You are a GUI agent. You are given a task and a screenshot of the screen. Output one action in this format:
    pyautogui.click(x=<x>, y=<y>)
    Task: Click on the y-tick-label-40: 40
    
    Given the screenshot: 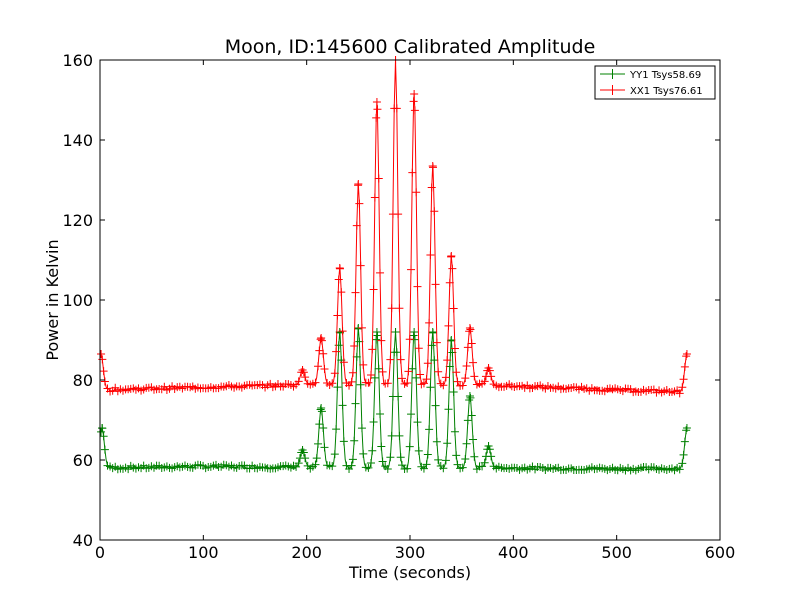 What is the action you would take?
    pyautogui.click(x=83, y=540)
    